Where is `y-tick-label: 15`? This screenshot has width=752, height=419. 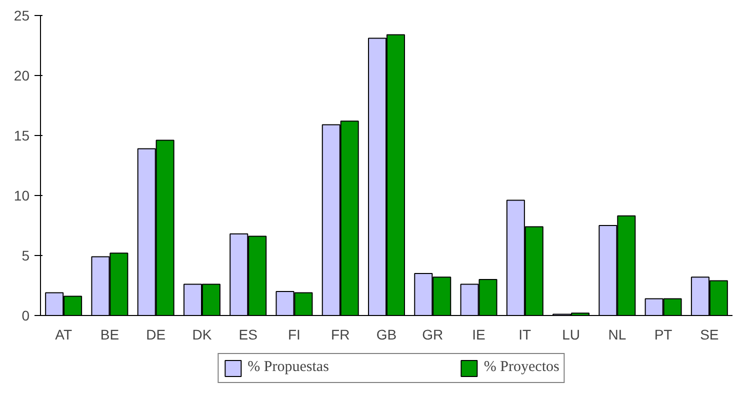 y-tick-label: 15 is located at coordinates (22, 136).